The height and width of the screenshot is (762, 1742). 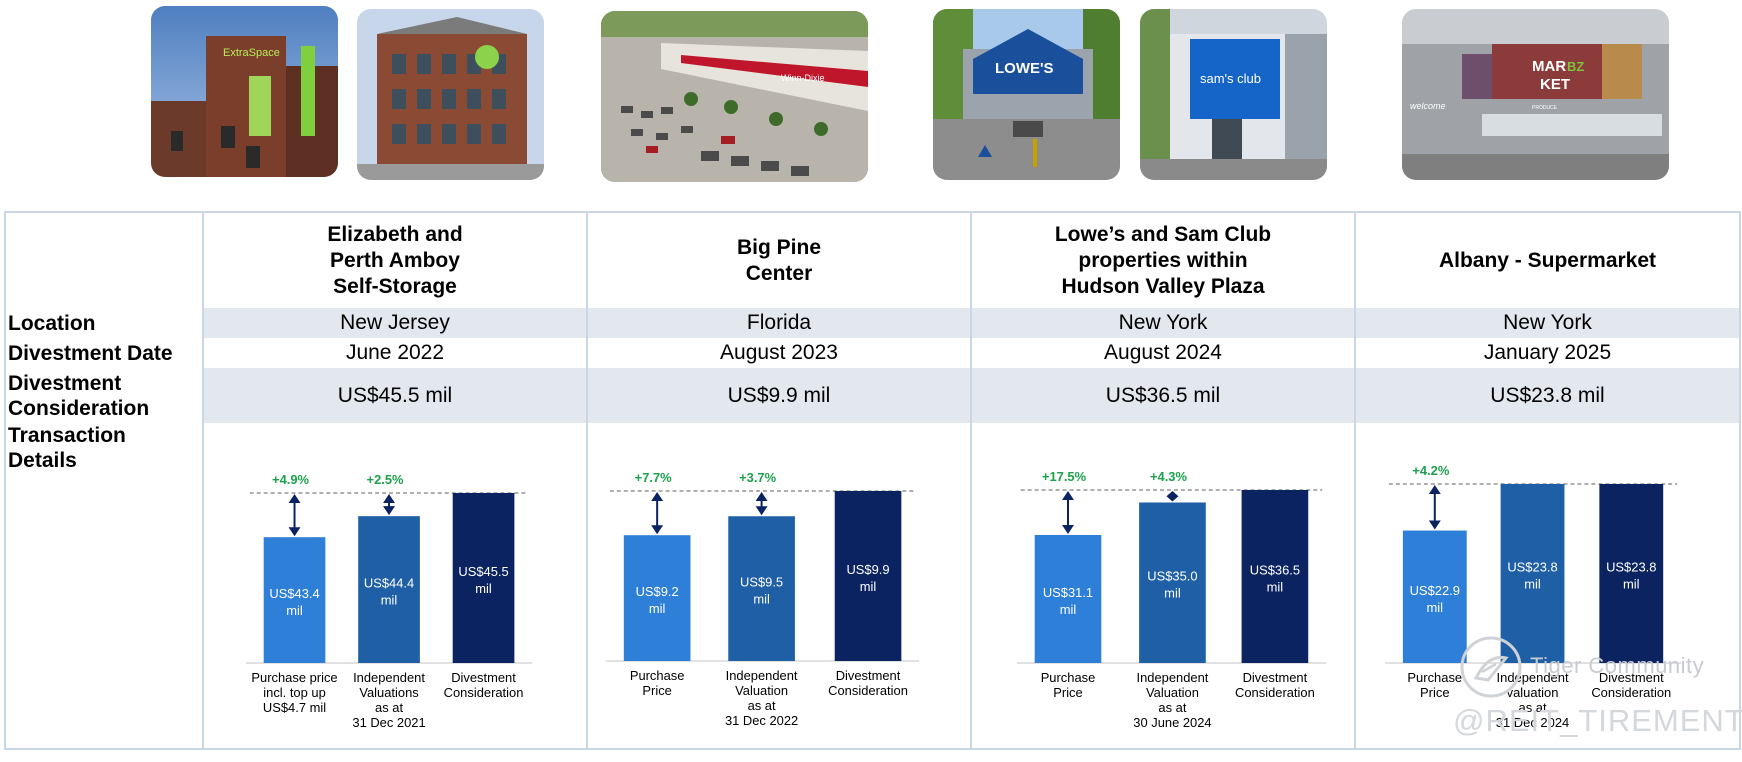 What do you see at coordinates (244, 91) in the screenshot?
I see `photo-elizabeth-self-storage: ExtraSpace` at bounding box center [244, 91].